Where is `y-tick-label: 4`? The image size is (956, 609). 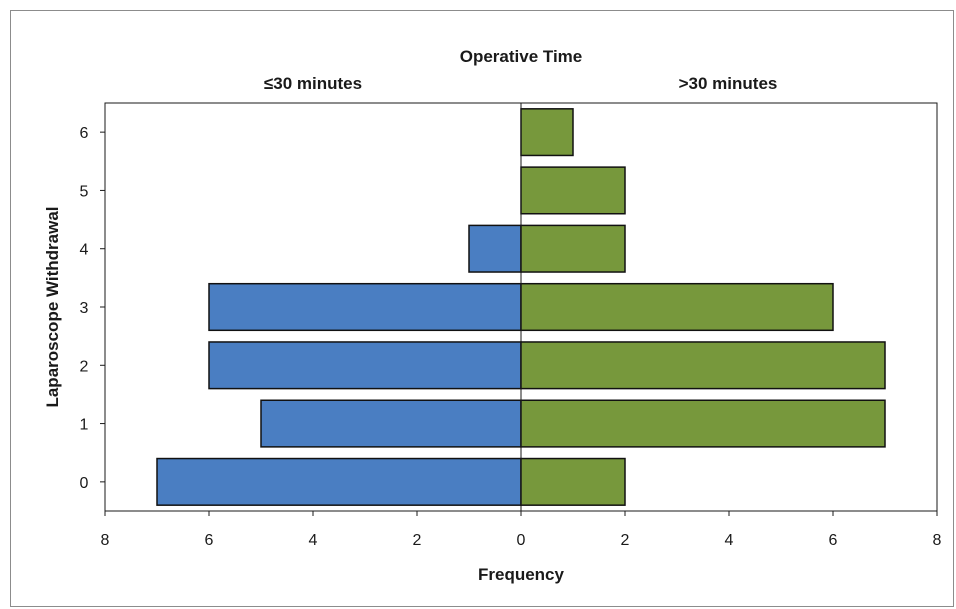
y-tick-label: 4 is located at coordinates (84, 250).